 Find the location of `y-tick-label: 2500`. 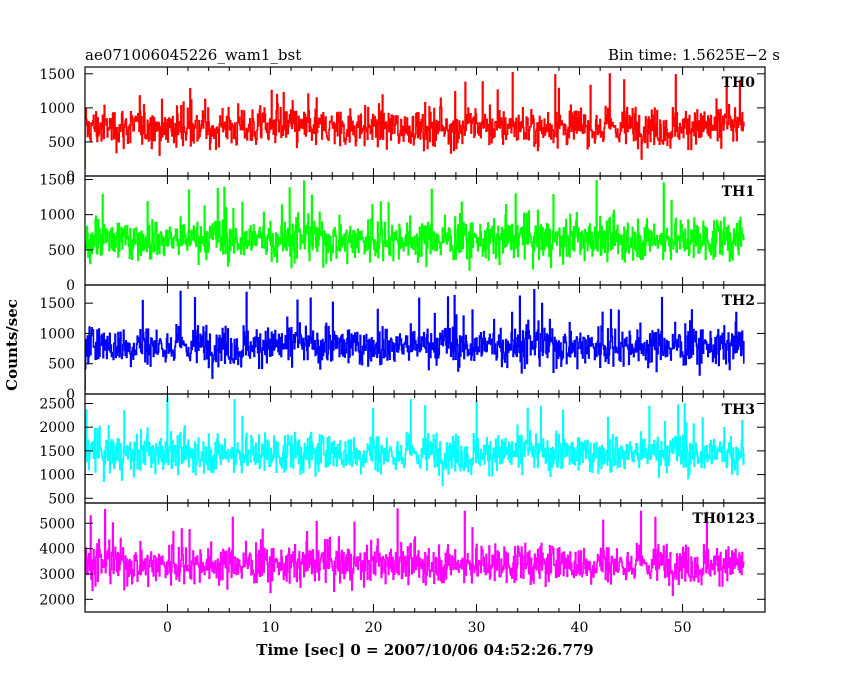

y-tick-label: 2500 is located at coordinates (57, 404).